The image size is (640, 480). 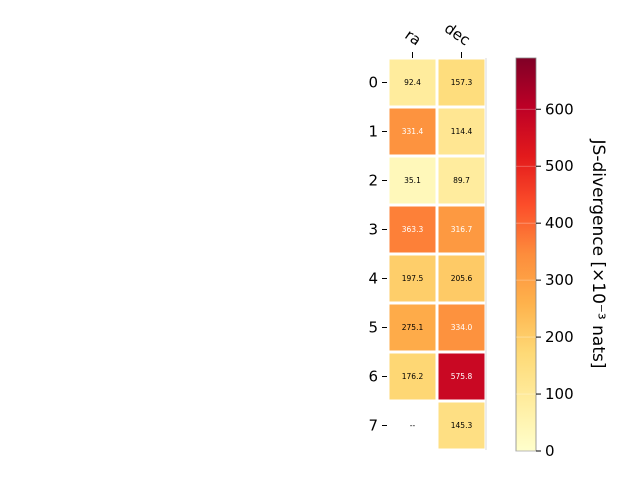 What do you see at coordinates (550, 451) in the screenshot?
I see `colorbar-tick-label: 0` at bounding box center [550, 451].